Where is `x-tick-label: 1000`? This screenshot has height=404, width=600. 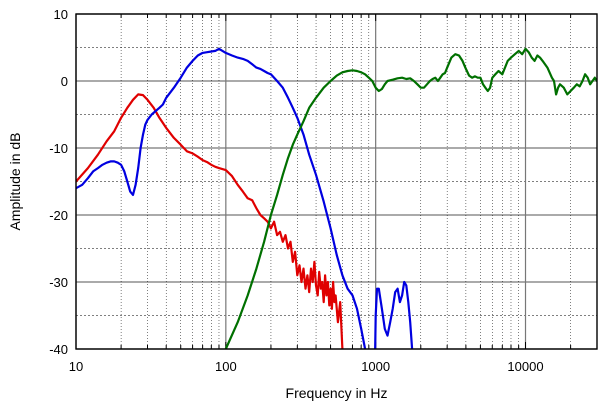
x-tick-label: 1000 is located at coordinates (375, 366).